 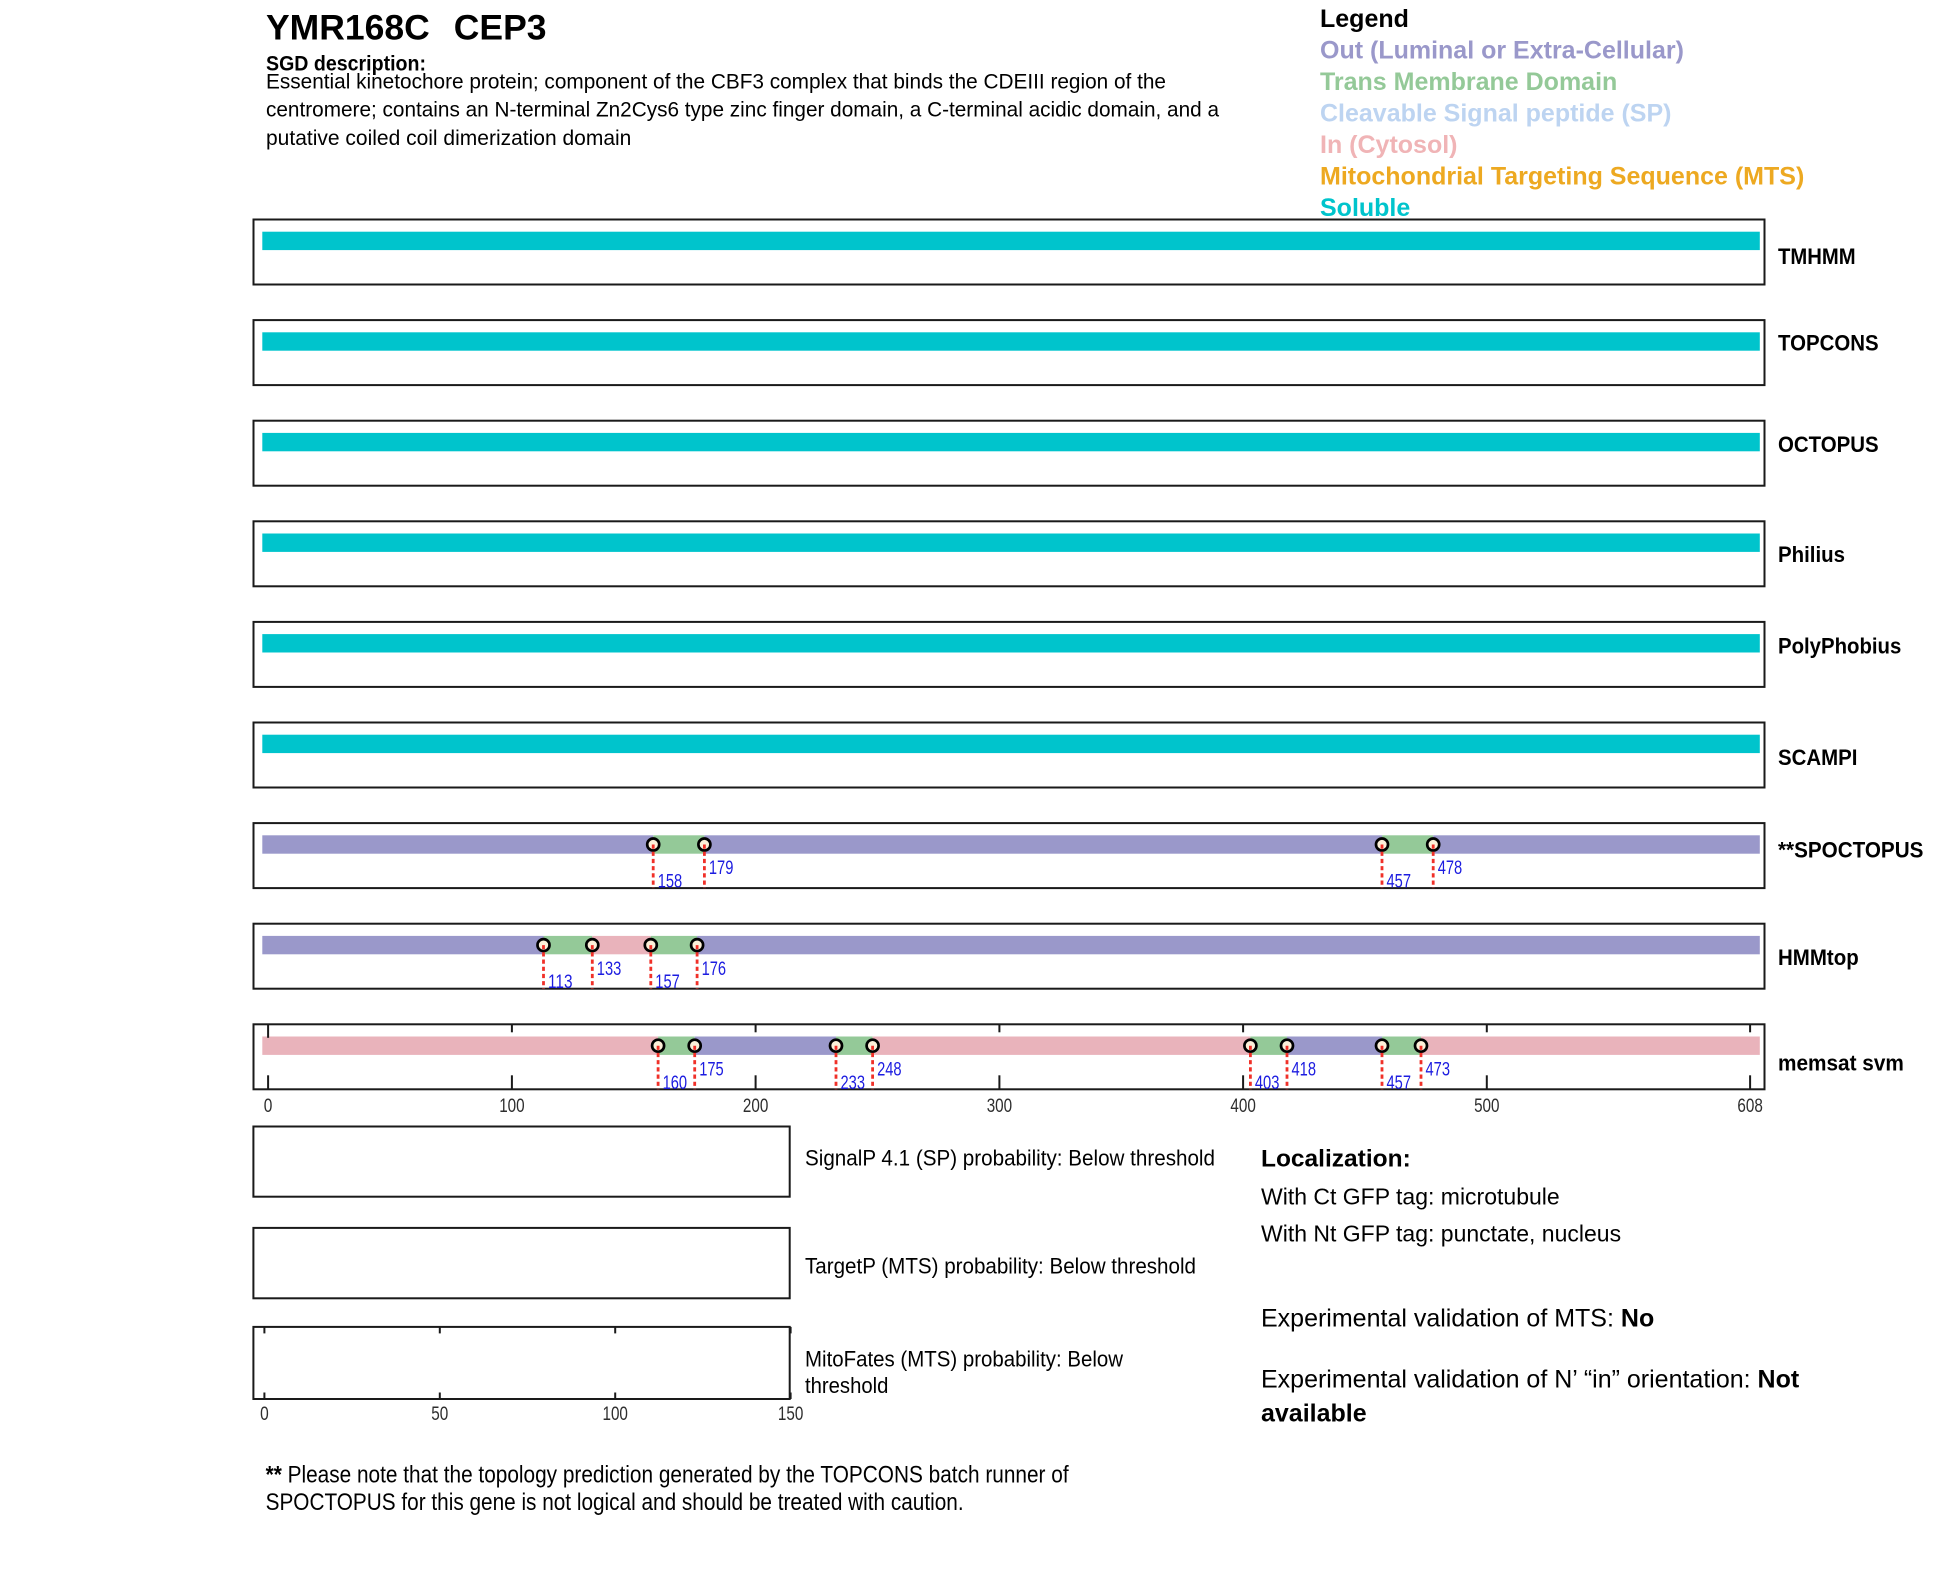 I want to click on svg-text: 300, so click(x=999, y=1106).